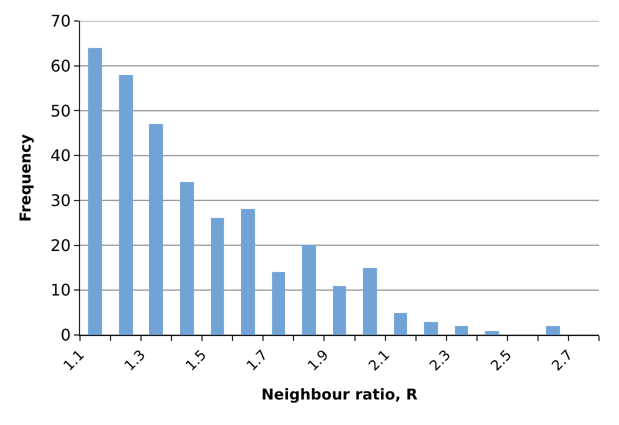 Image resolution: width=619 pixels, height=425 pixels. What do you see at coordinates (60, 245) in the screenshot?
I see `y-tick-label: 20` at bounding box center [60, 245].